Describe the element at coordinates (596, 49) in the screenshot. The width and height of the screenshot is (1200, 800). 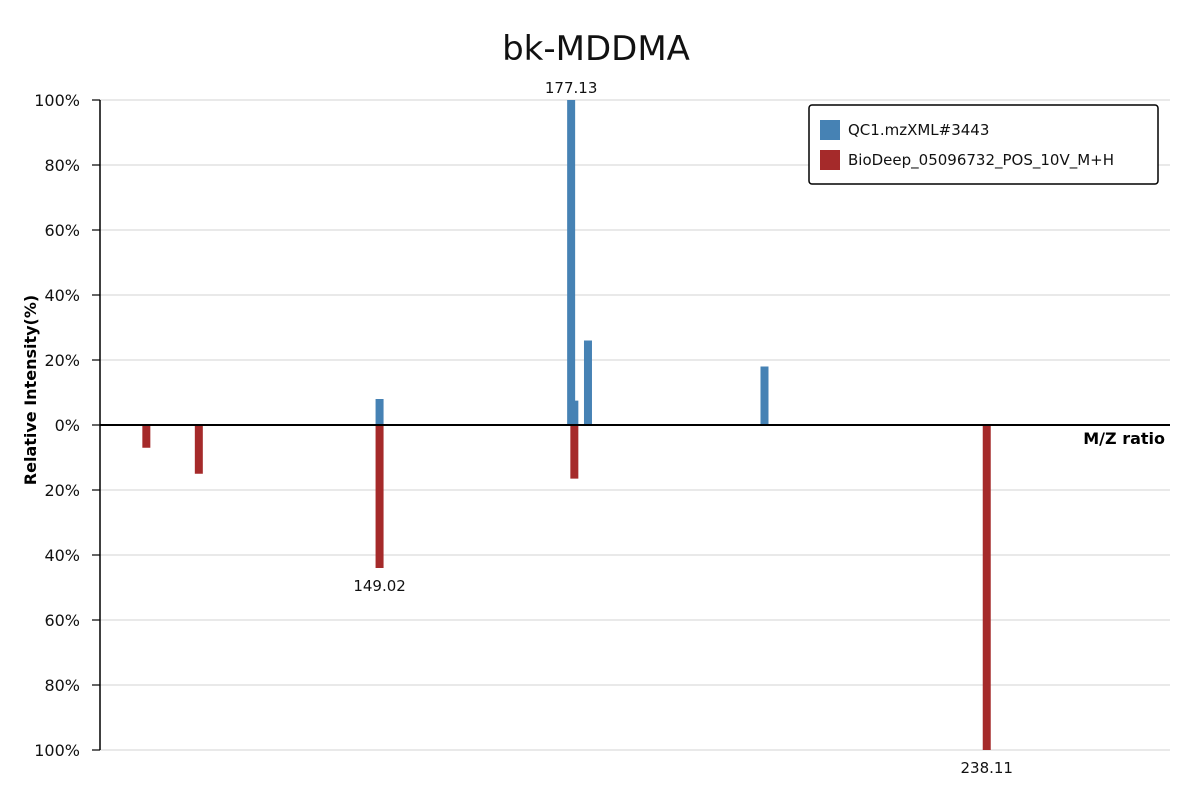
I see `chart-title: bk-MDDMA` at that location.